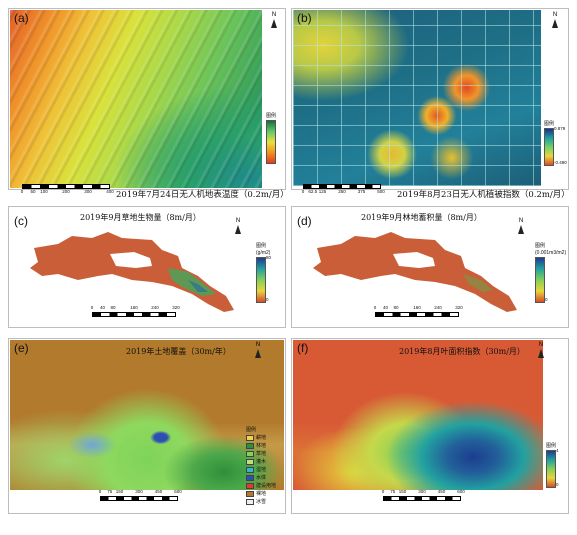  I want to click on north-arrow-d: N, so click(521, 226).